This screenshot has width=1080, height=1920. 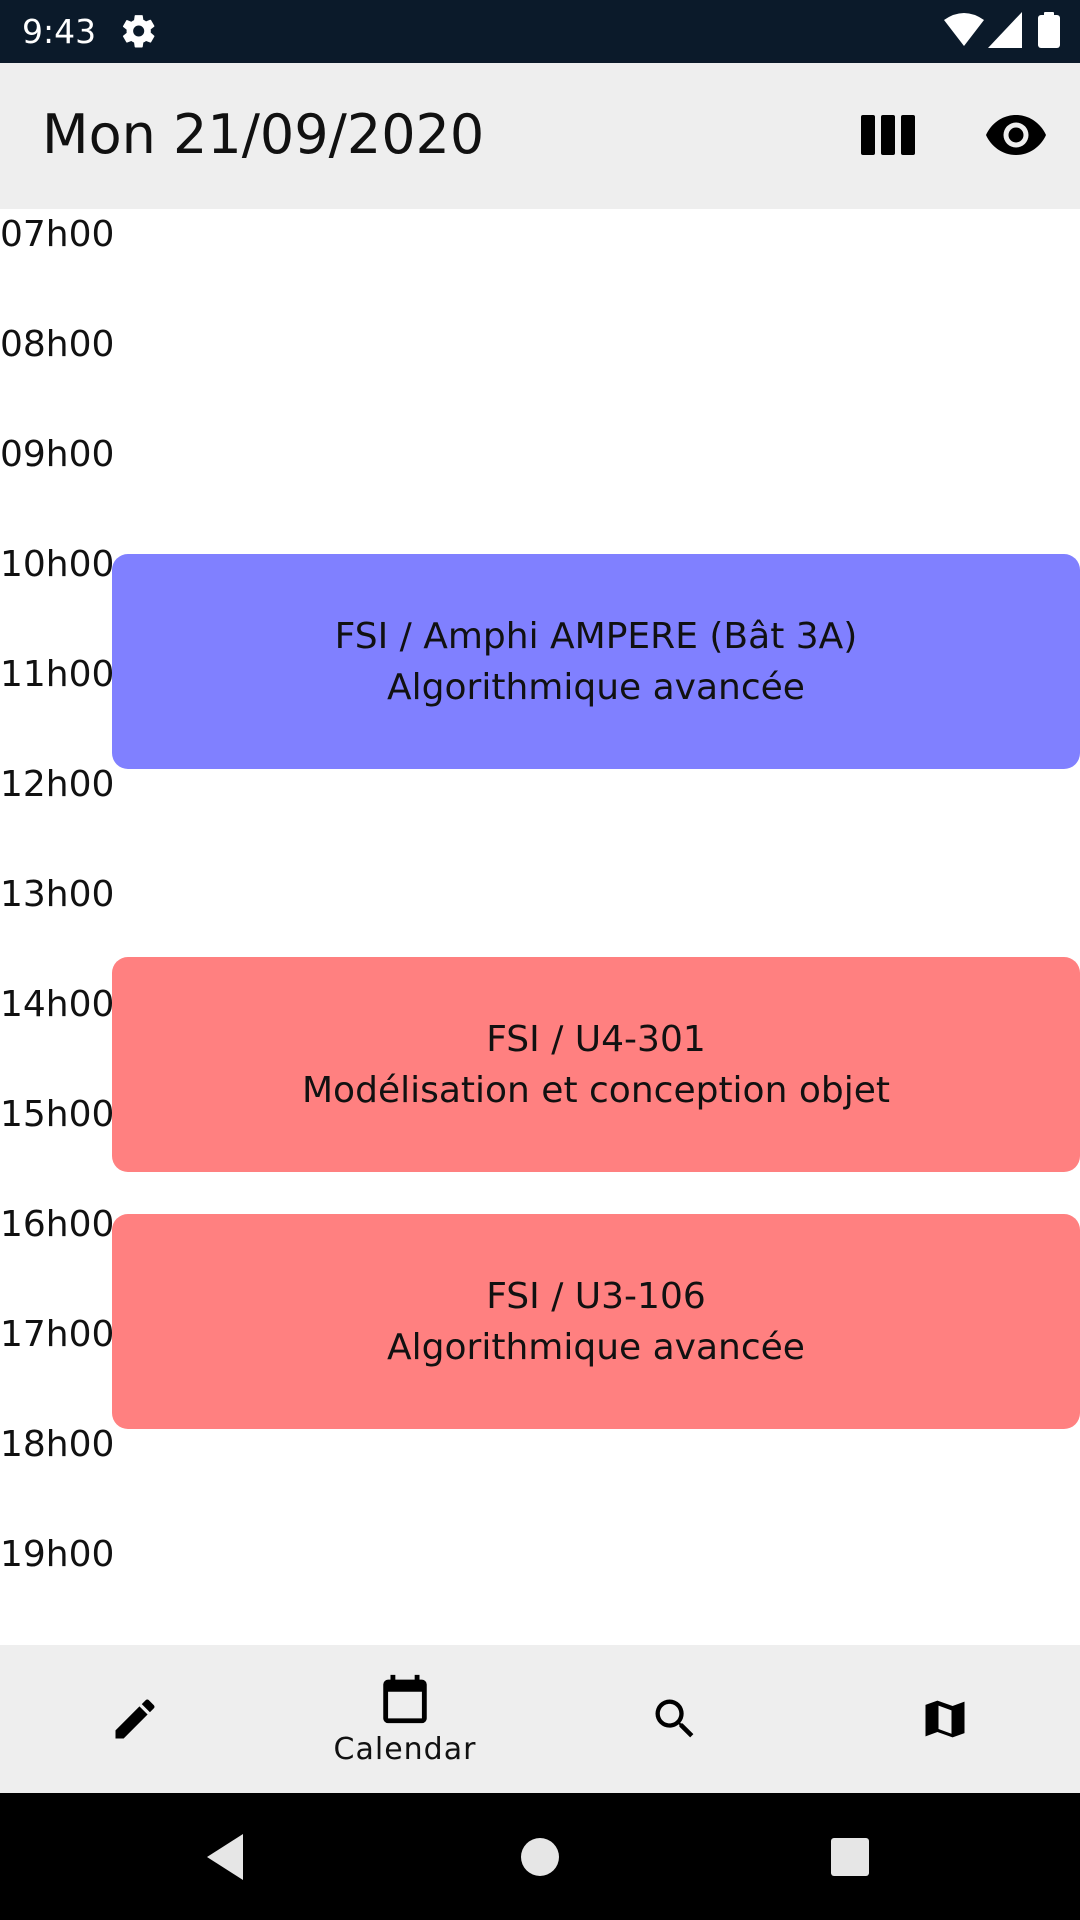 What do you see at coordinates (57, 674) in the screenshot?
I see `hour-label: 11h00` at bounding box center [57, 674].